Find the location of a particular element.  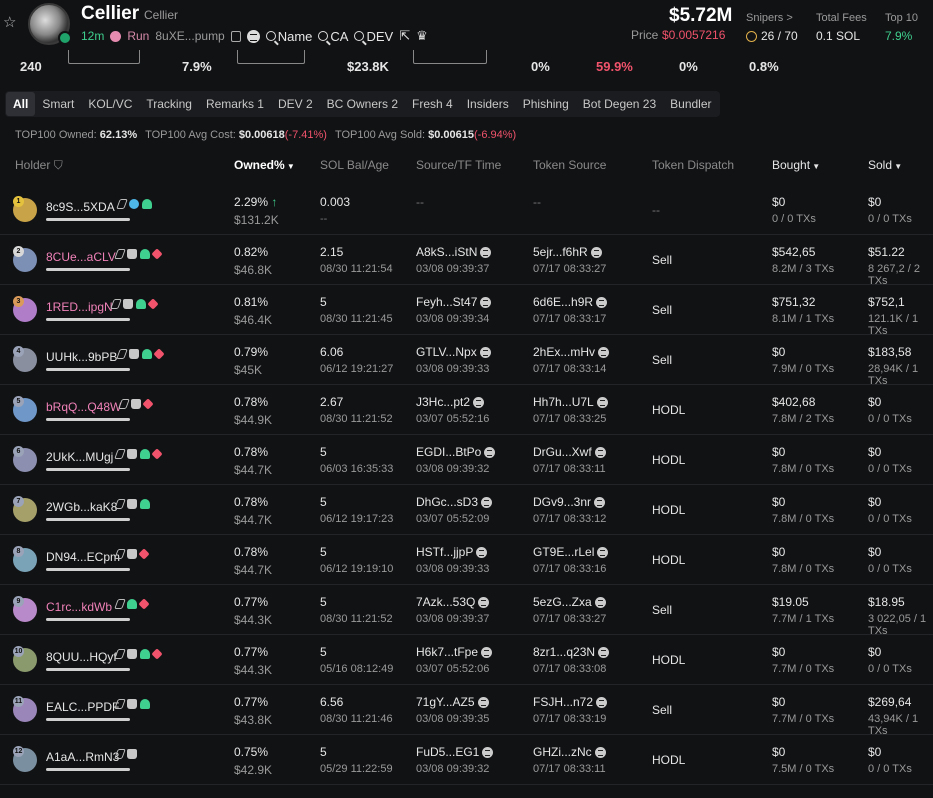

snipers-label: Snipers > is located at coordinates (769, 18).